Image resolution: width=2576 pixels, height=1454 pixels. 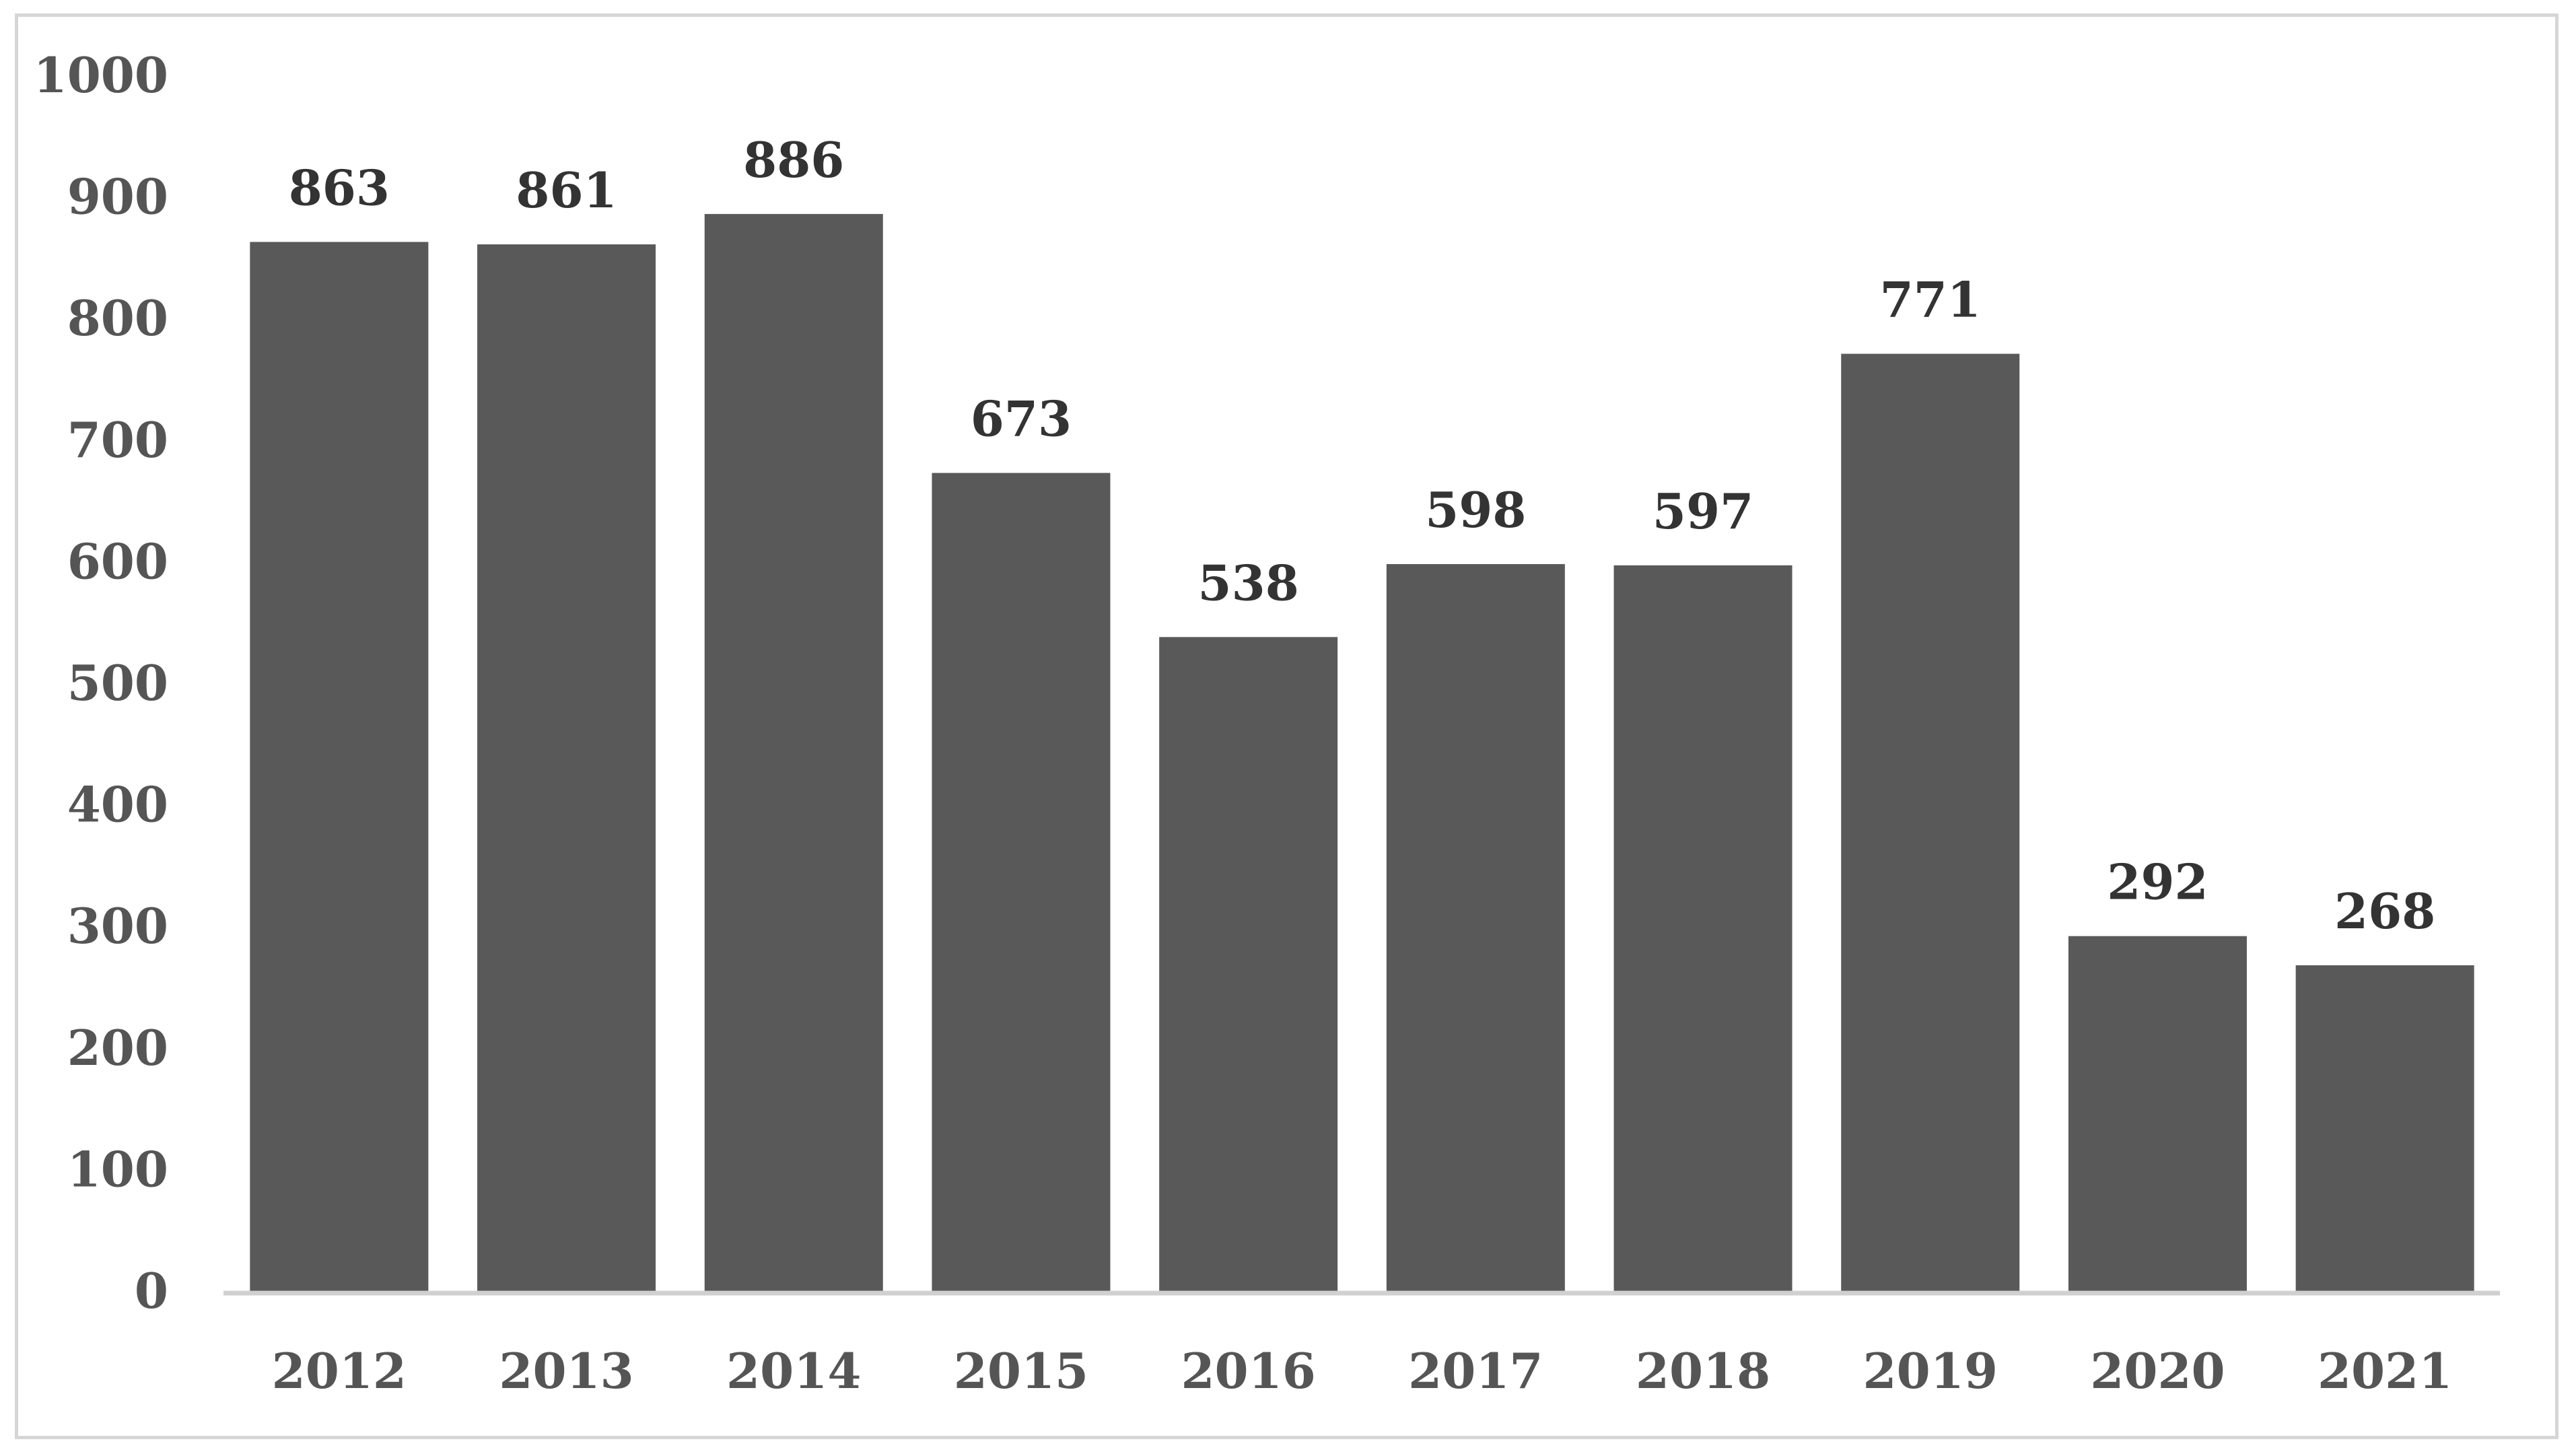 What do you see at coordinates (793, 159) in the screenshot?
I see `data-label-2014: 886` at bounding box center [793, 159].